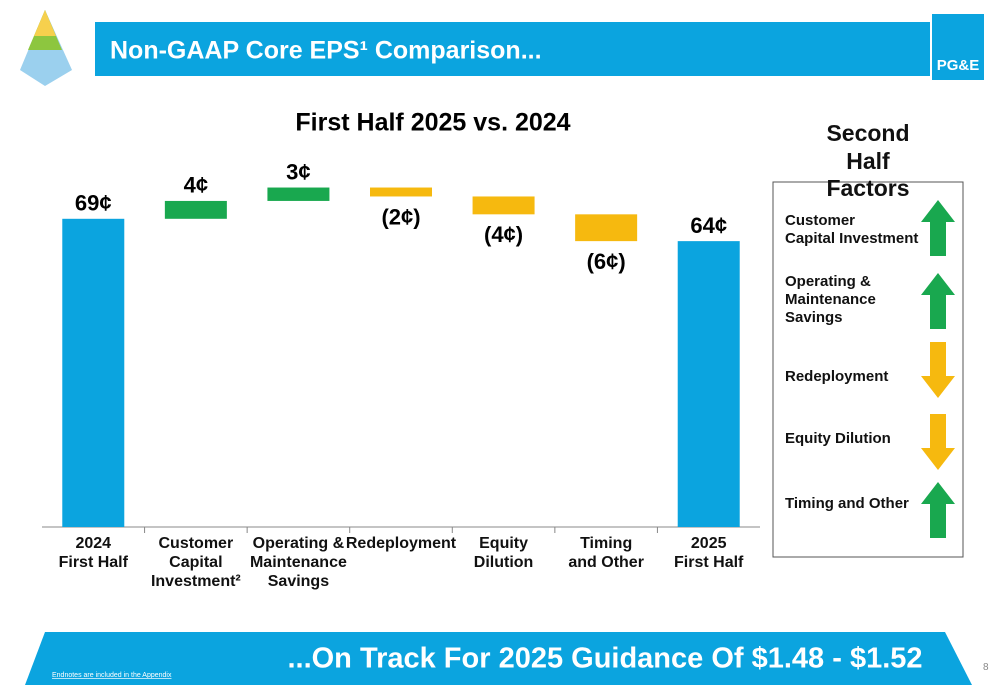  Describe the element at coordinates (709, 553) in the screenshot. I see `x-tick-label: 2025 First Half` at that location.